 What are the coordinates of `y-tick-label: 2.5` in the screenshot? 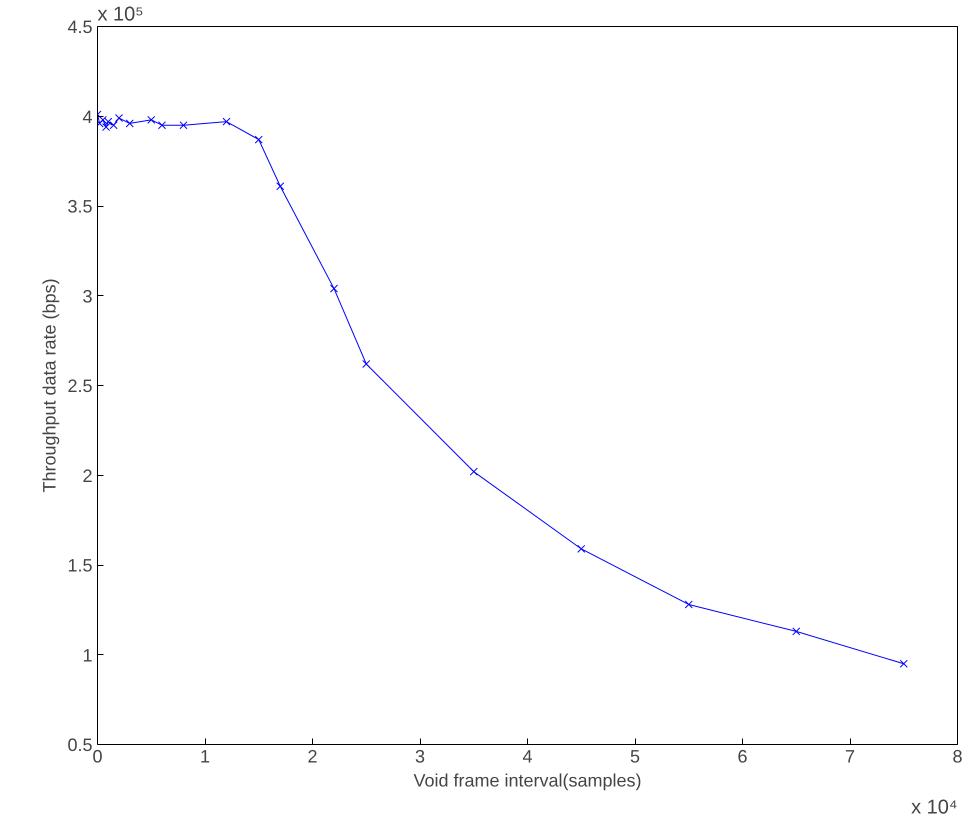 It's located at (80, 386).